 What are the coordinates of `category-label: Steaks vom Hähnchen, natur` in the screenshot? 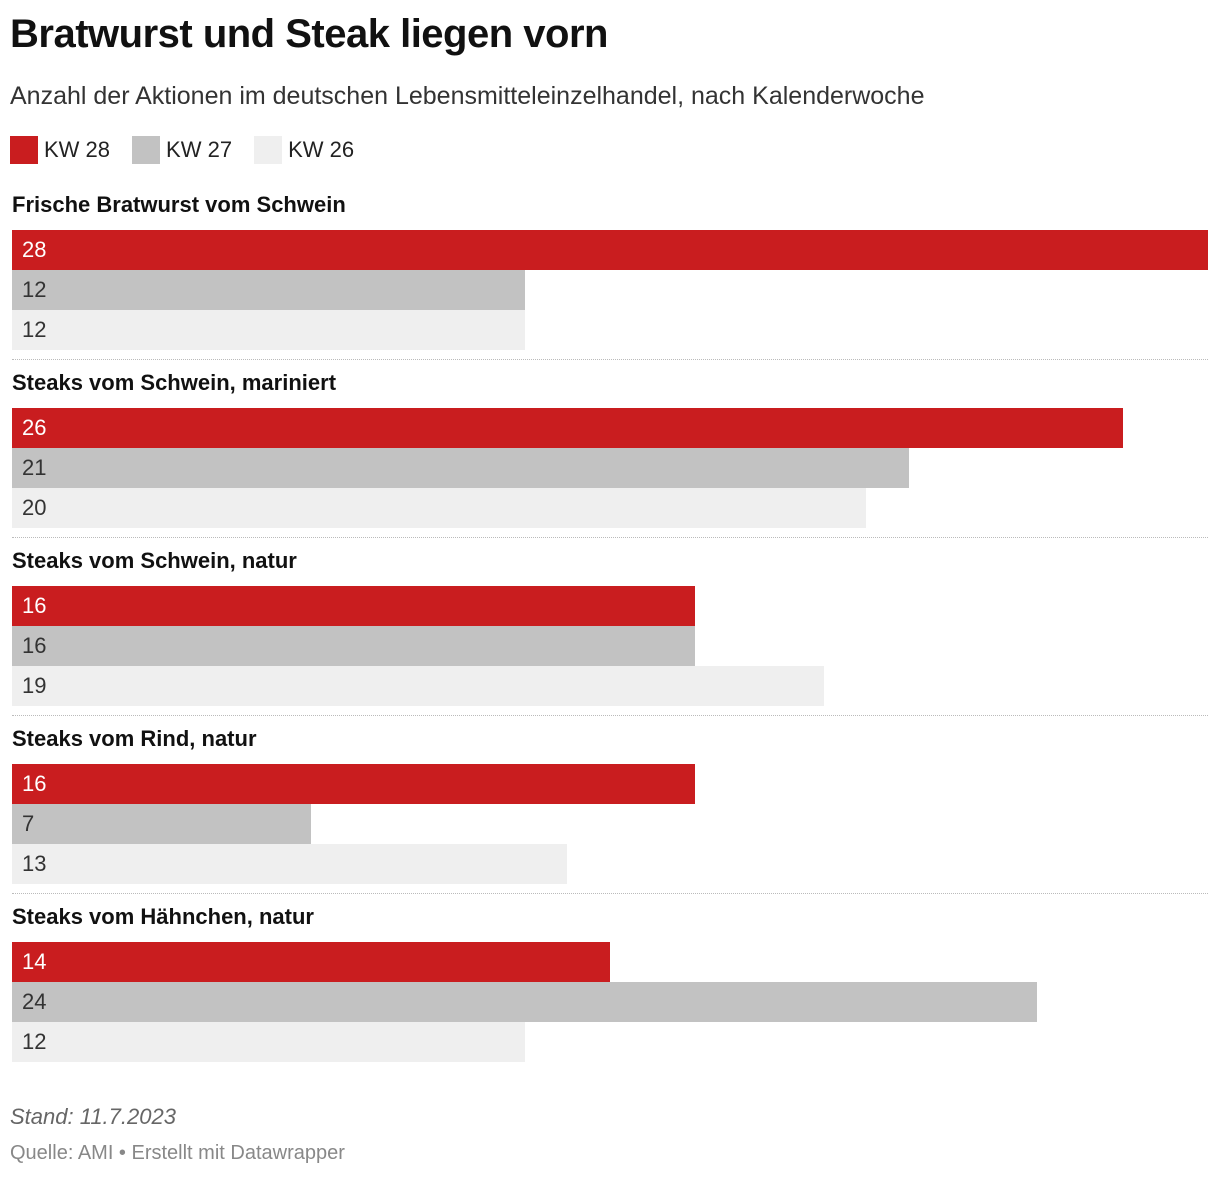 It's located at (163, 916).